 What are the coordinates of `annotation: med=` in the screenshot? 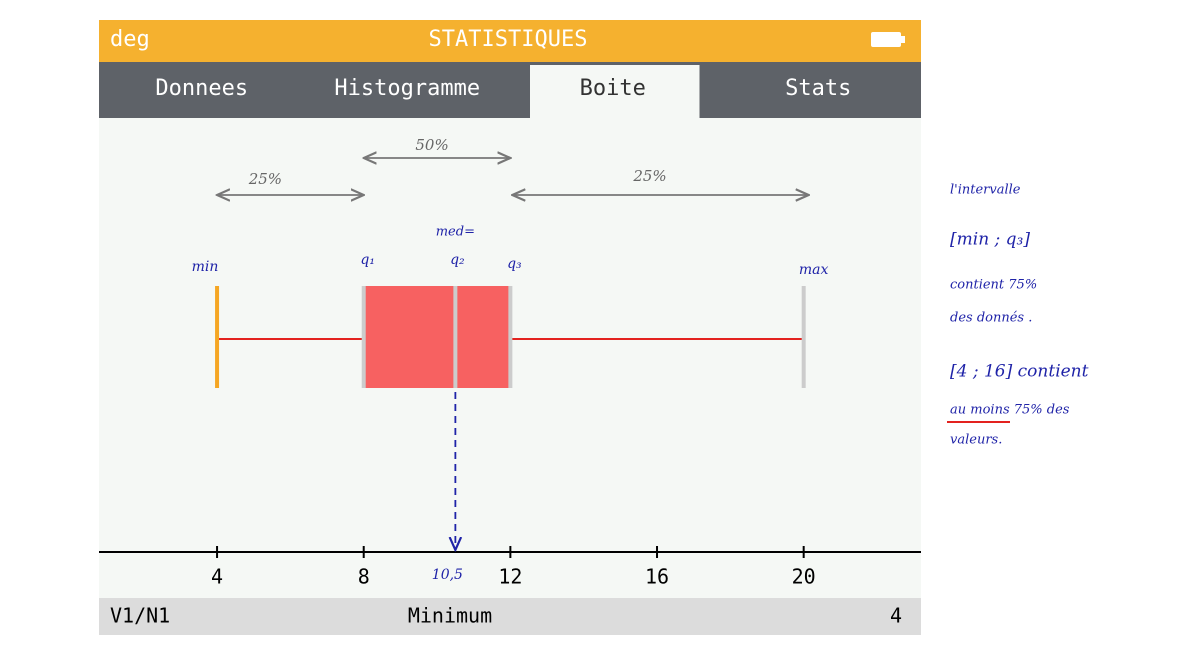 It's located at (455, 232).